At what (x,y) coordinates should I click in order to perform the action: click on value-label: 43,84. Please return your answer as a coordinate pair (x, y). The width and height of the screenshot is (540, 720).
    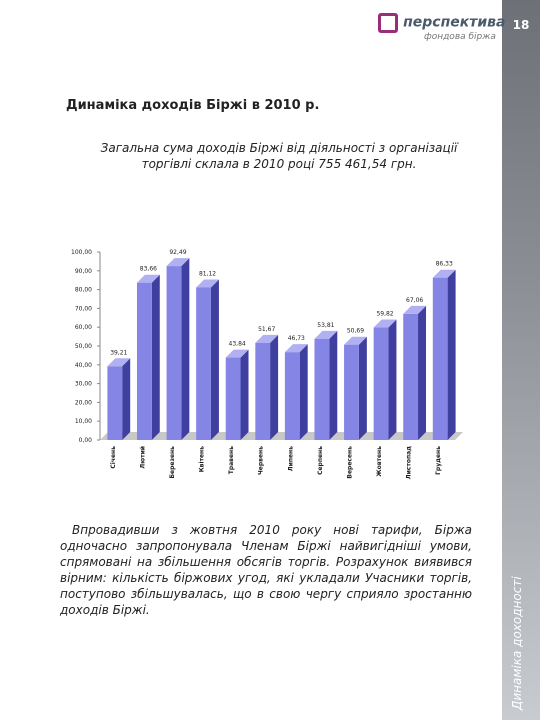
    Looking at the image, I should click on (237, 344).